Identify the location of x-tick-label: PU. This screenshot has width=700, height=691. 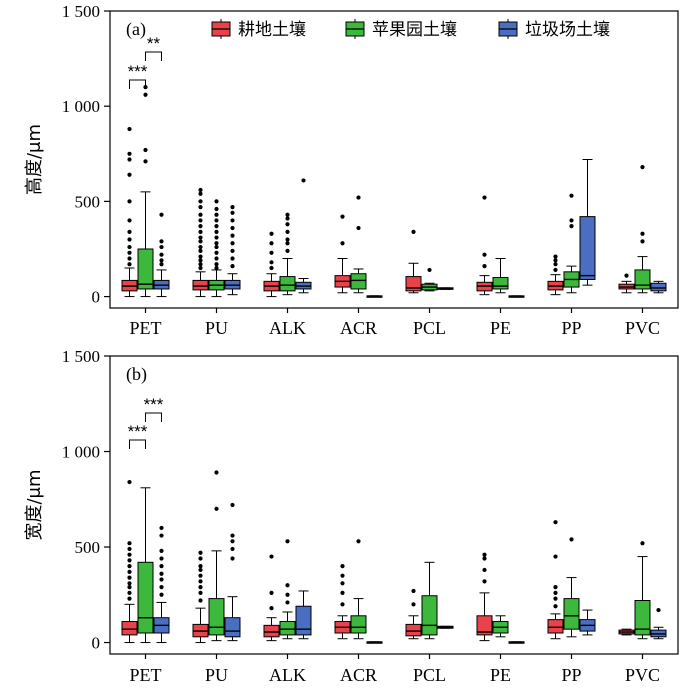
(216, 675).